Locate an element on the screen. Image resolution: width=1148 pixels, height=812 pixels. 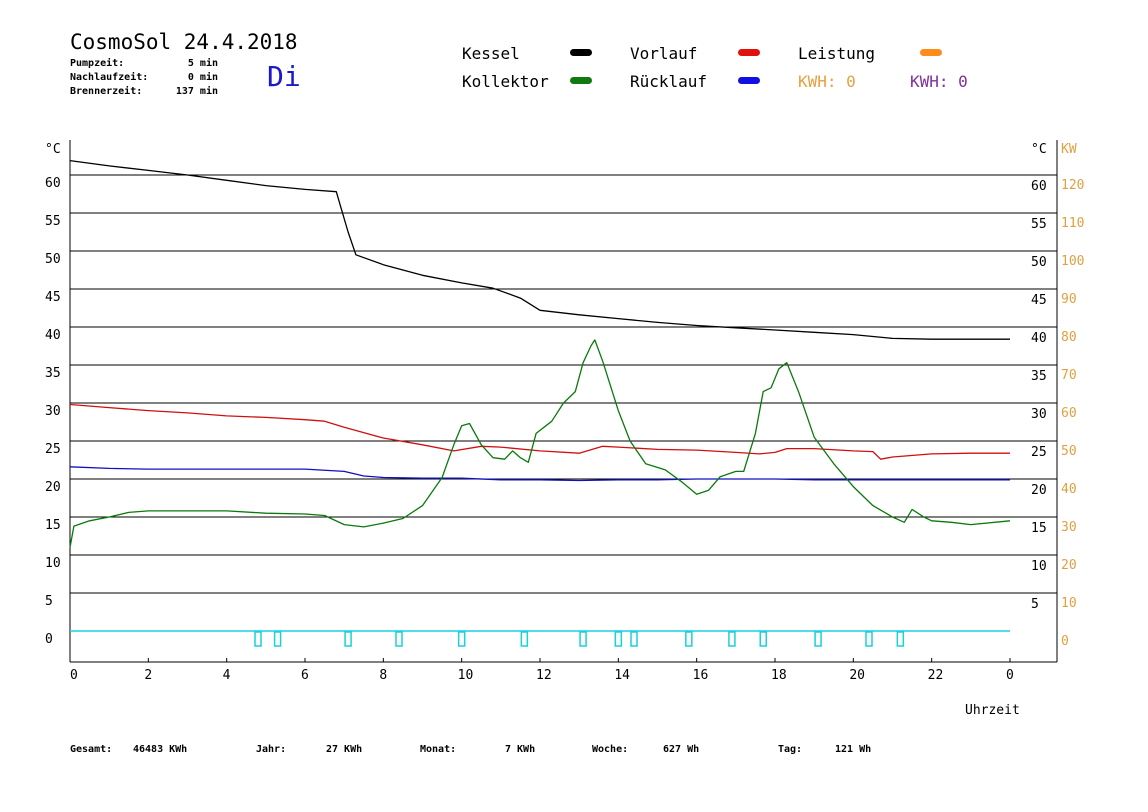
y-tick-label-left: 25 is located at coordinates (53, 449).